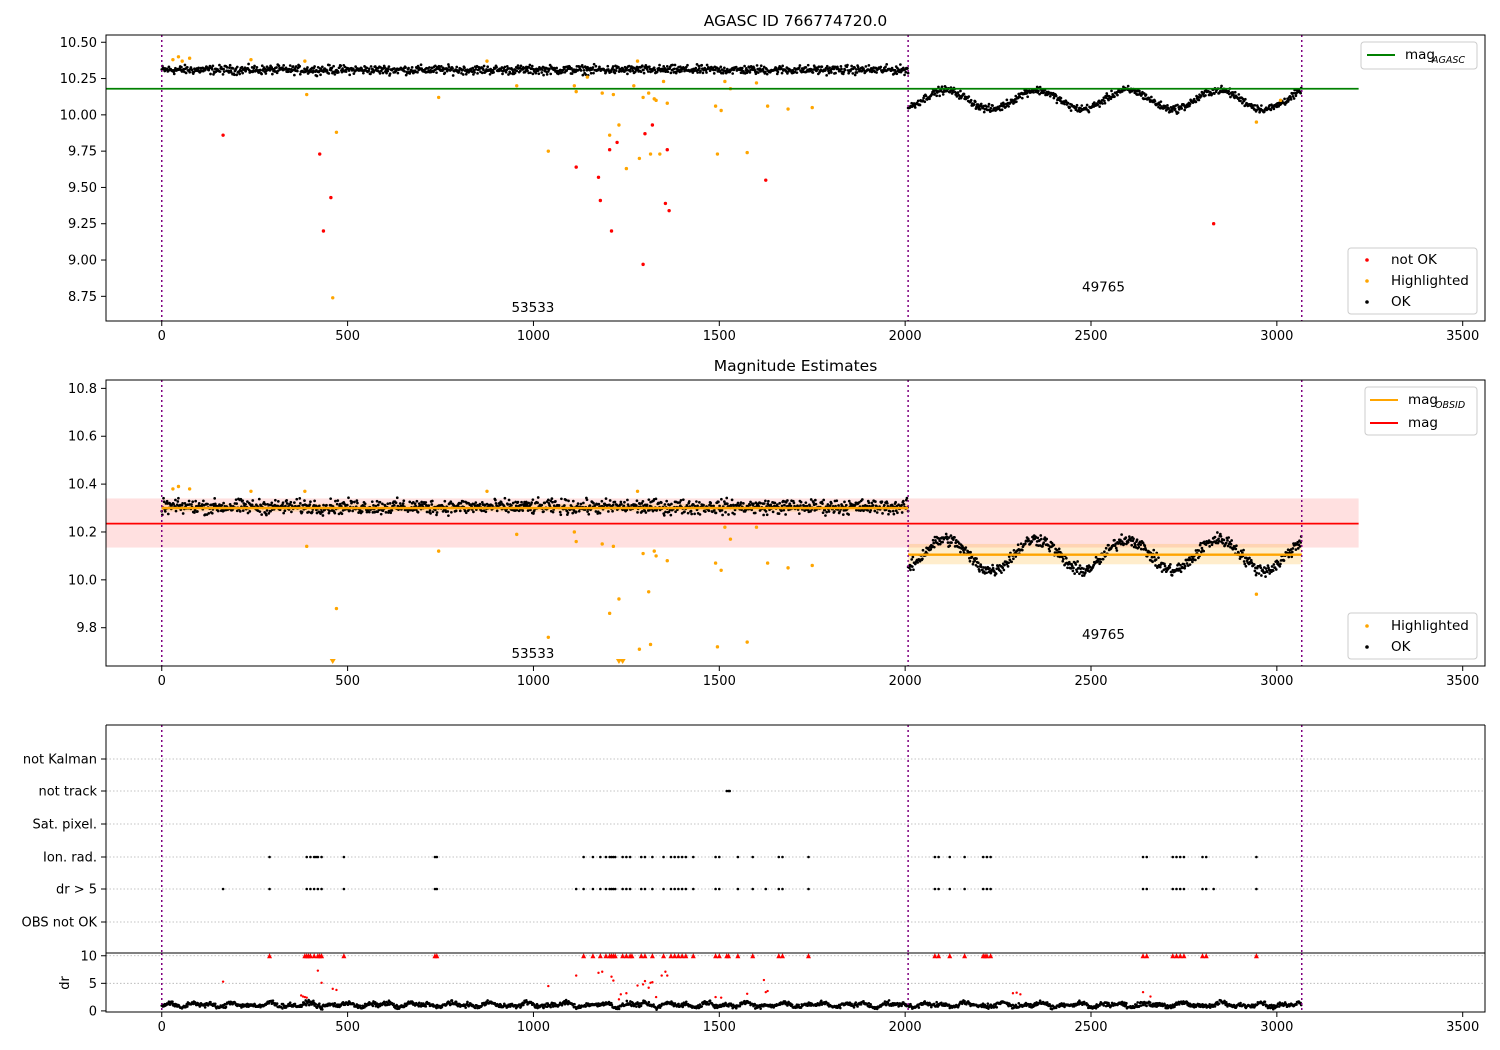  Describe the element at coordinates (70, 858) in the screenshot. I see `flag-row-label: Ion. rad.` at that location.